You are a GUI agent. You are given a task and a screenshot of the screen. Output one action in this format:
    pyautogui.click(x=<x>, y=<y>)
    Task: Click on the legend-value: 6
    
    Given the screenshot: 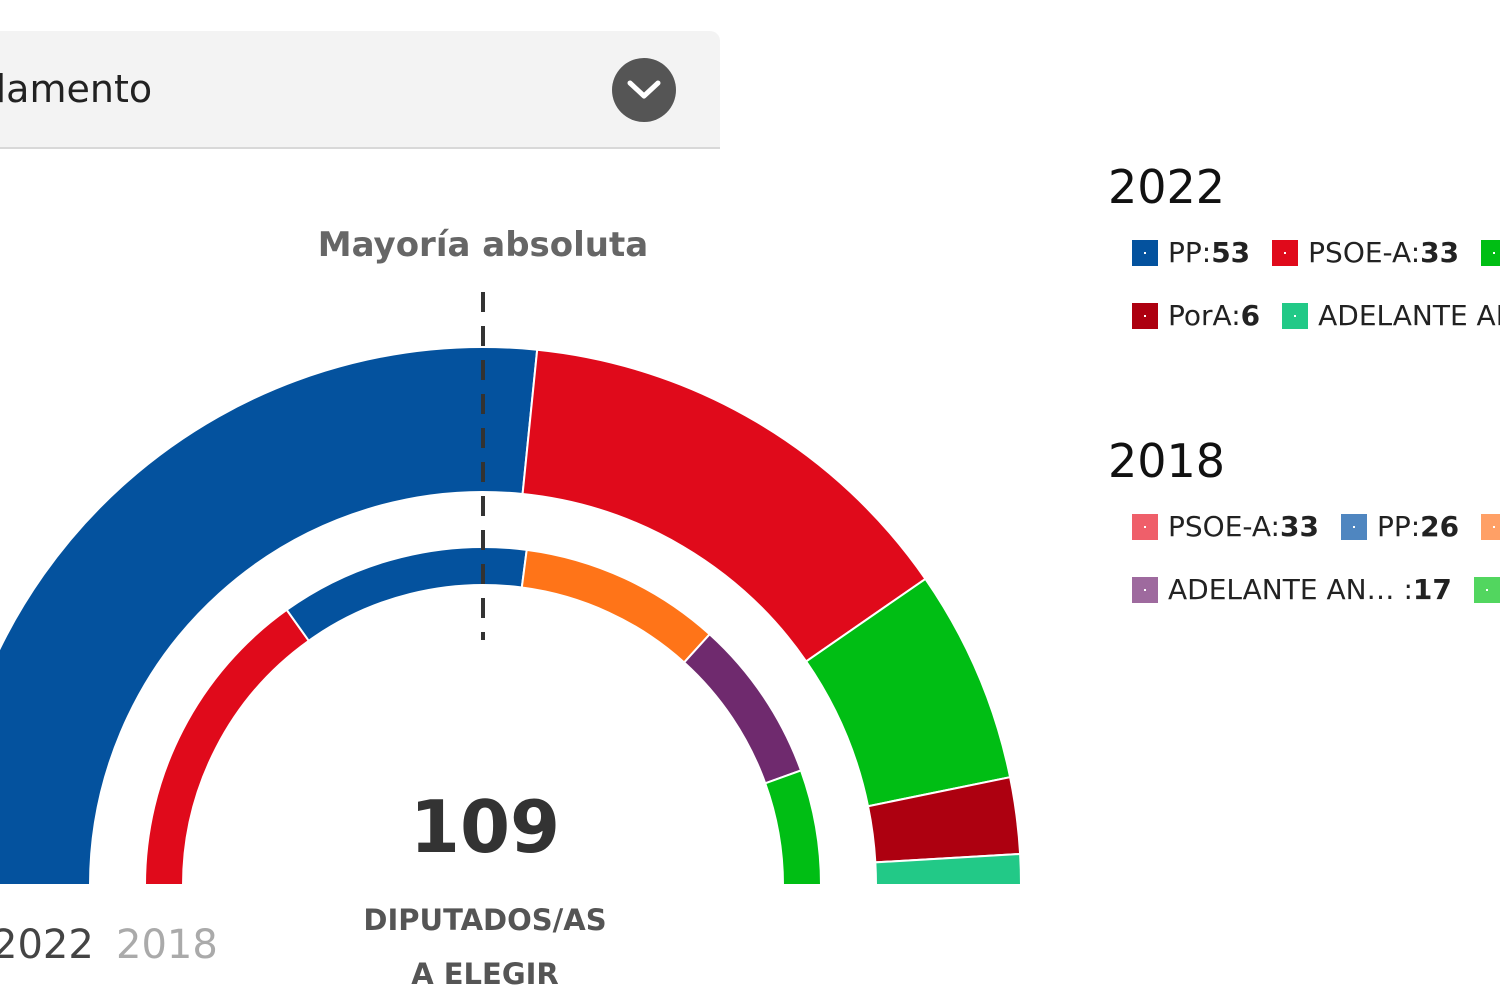 What is the action you would take?
    pyautogui.click(x=1250, y=315)
    